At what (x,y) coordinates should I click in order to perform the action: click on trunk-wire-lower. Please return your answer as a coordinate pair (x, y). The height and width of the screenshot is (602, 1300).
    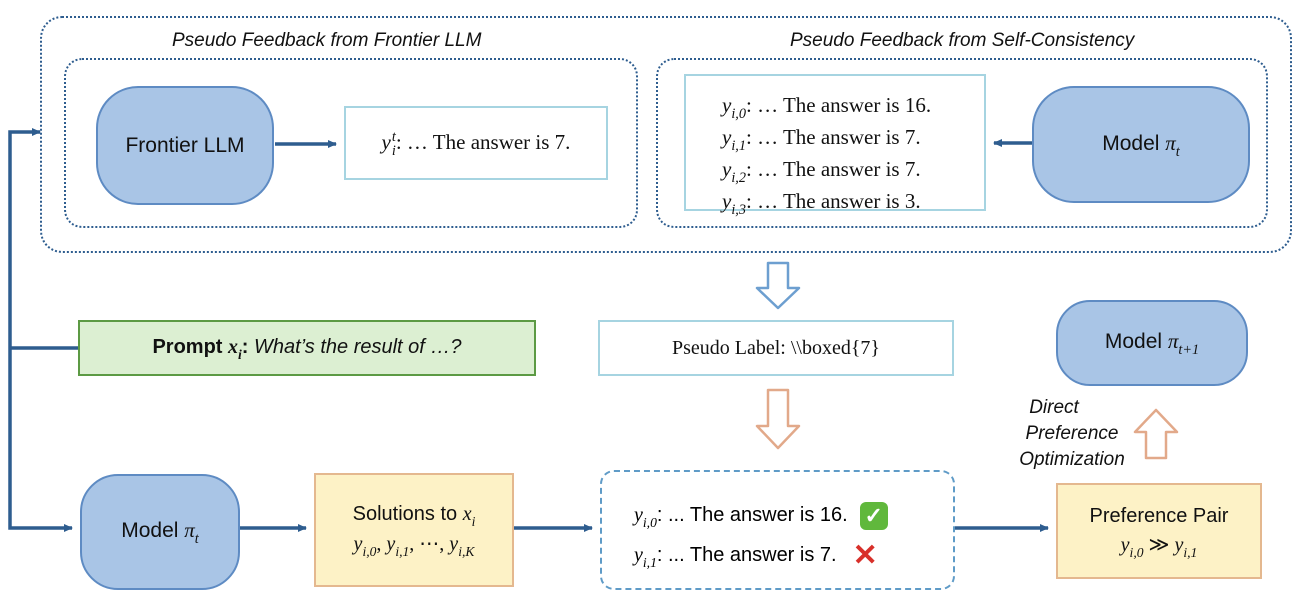
    Looking at the image, I should click on (40, 440).